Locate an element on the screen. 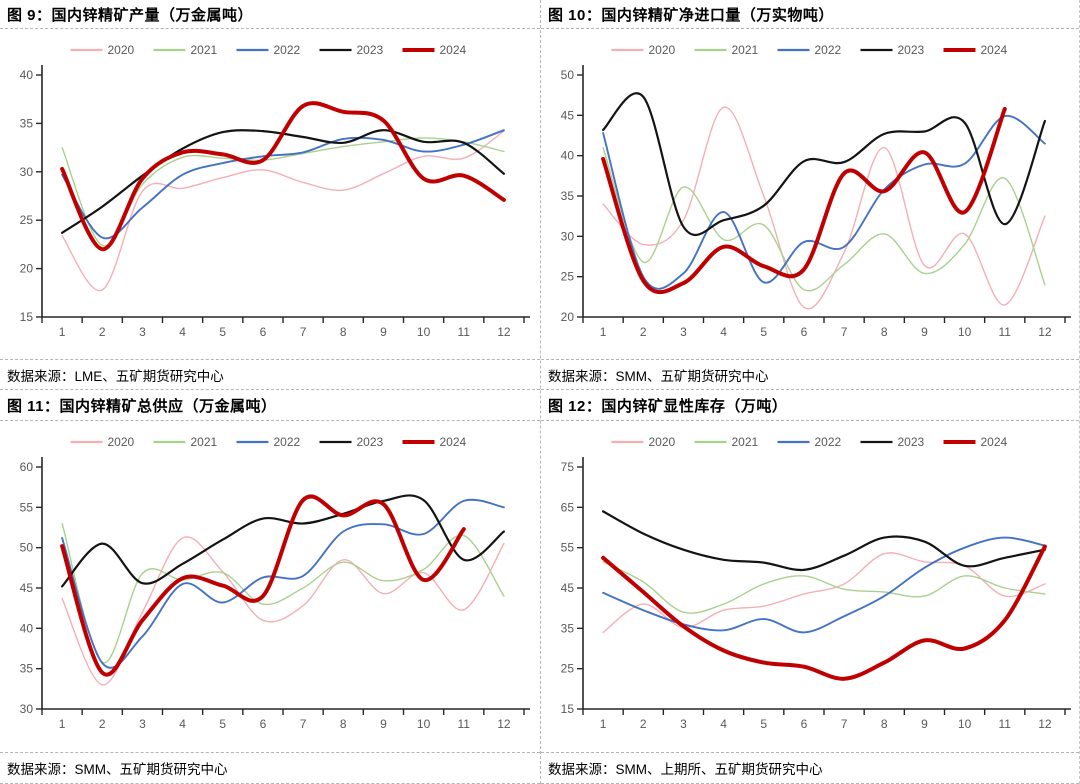 This screenshot has width=1080, height=784. y-tick-label: 60 is located at coordinates (27, 467).